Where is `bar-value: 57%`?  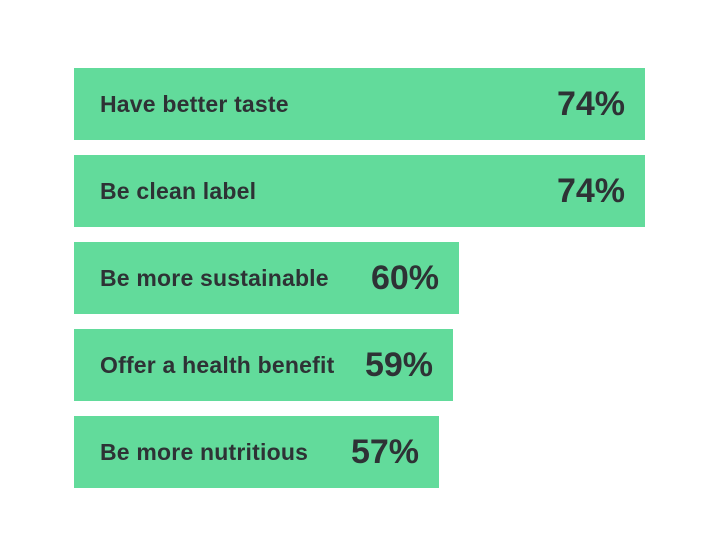 bar-value: 57% is located at coordinates (384, 451).